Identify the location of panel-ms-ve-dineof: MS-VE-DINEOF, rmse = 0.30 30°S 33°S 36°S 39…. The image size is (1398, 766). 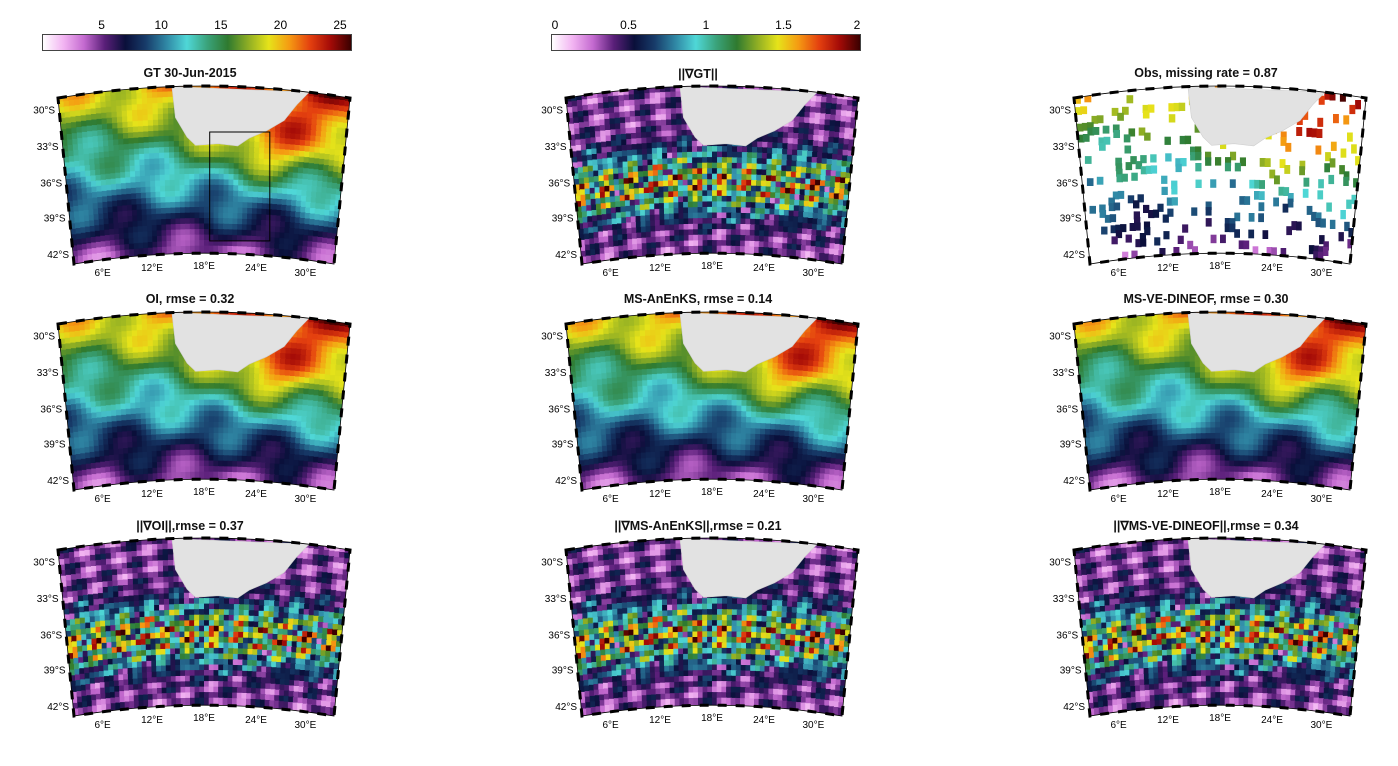
(1206, 404).